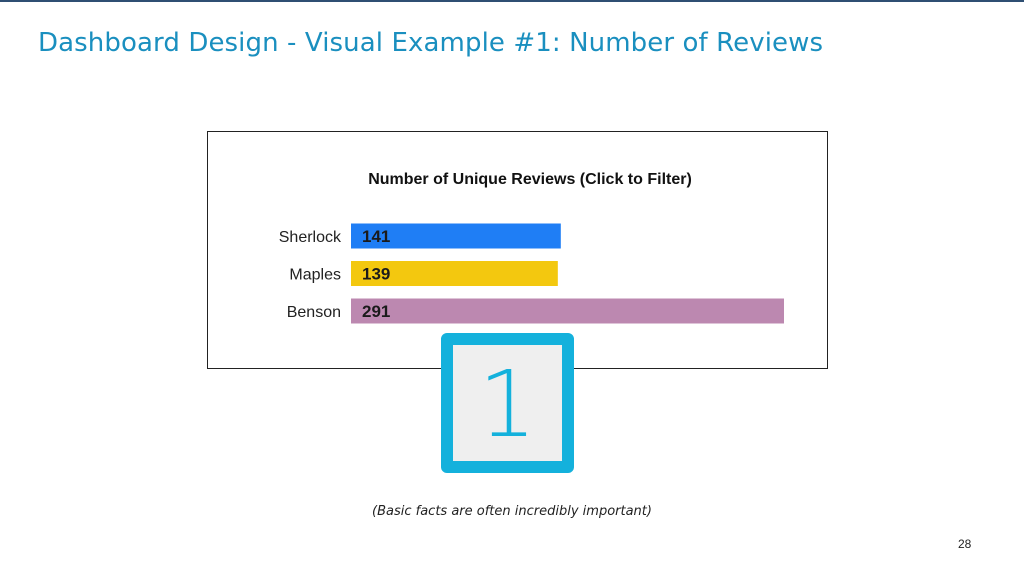  I want to click on category-label-maples: Maples, so click(315, 275).